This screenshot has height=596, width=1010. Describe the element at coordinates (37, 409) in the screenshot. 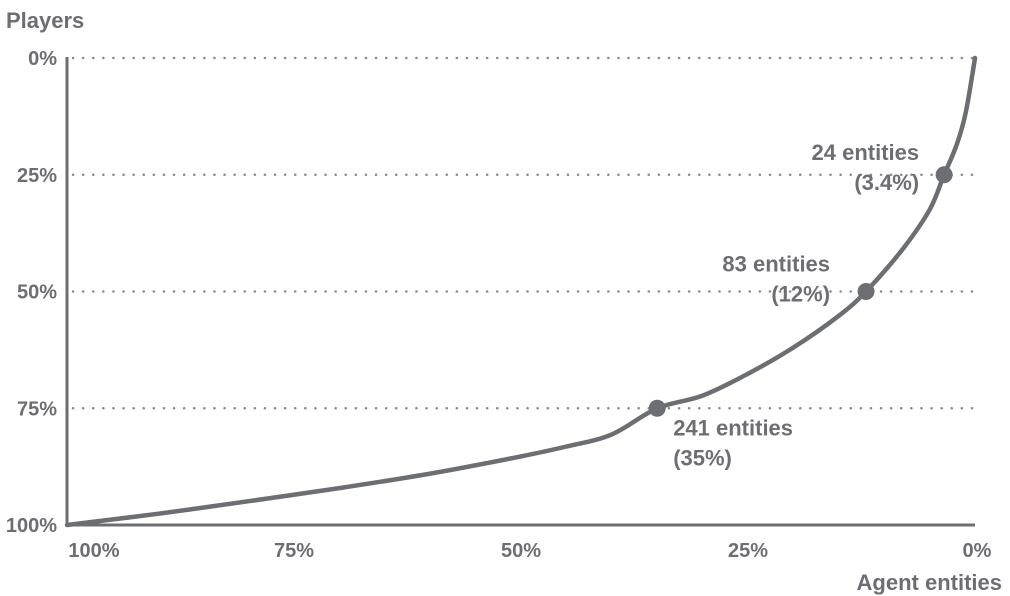

I see `y-tick-label: 75%` at that location.